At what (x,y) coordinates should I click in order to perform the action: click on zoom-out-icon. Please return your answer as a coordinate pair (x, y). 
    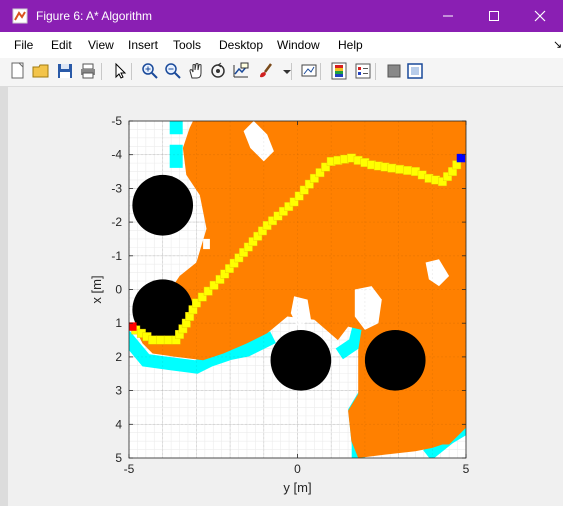
    Looking at the image, I should click on (173, 71).